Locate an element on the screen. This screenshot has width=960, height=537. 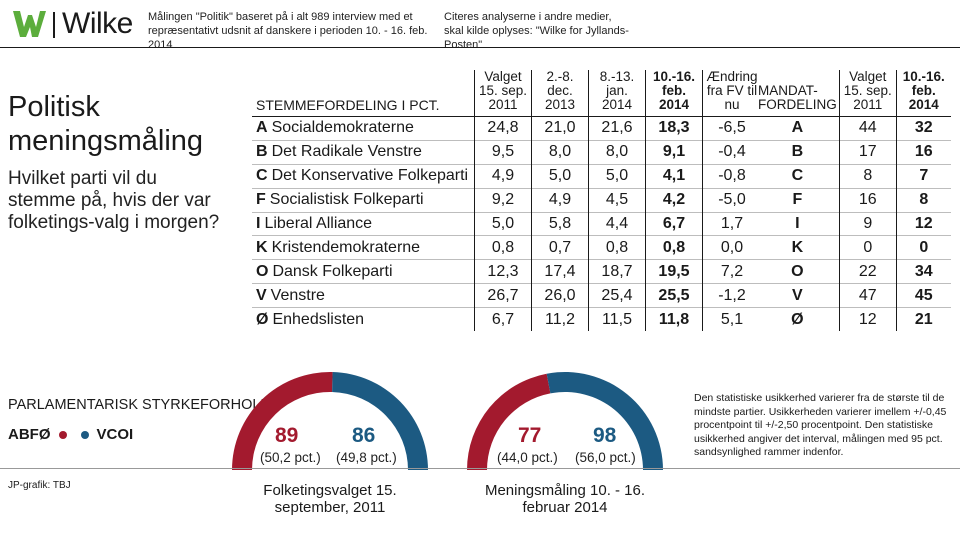
seat-value-cell: 47 is located at coordinates (867, 295).